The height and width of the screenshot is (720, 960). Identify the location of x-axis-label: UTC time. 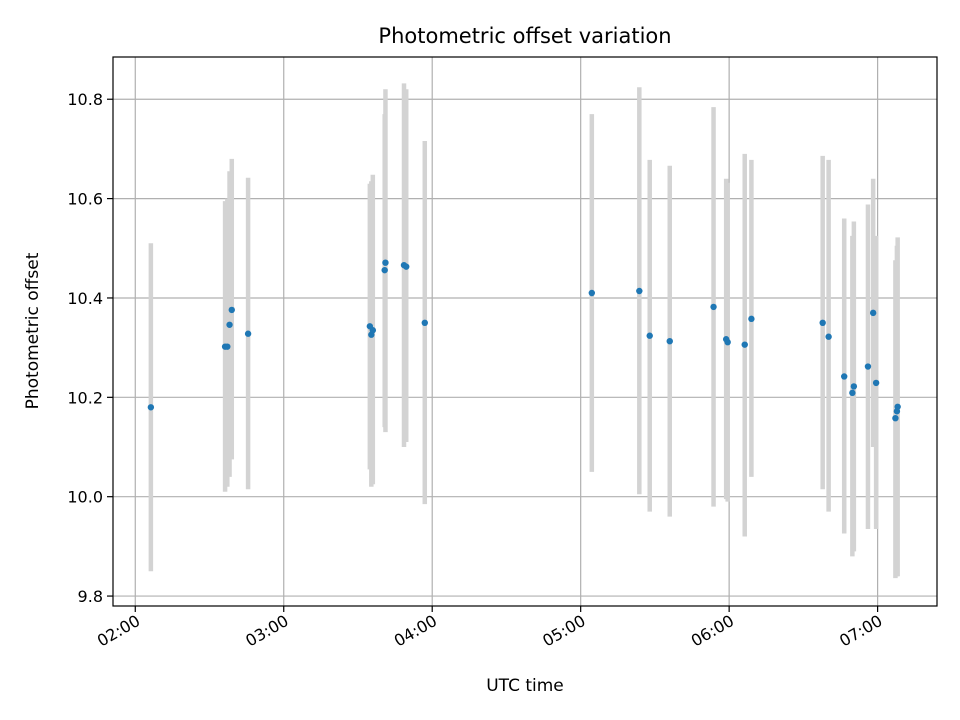
(525, 686).